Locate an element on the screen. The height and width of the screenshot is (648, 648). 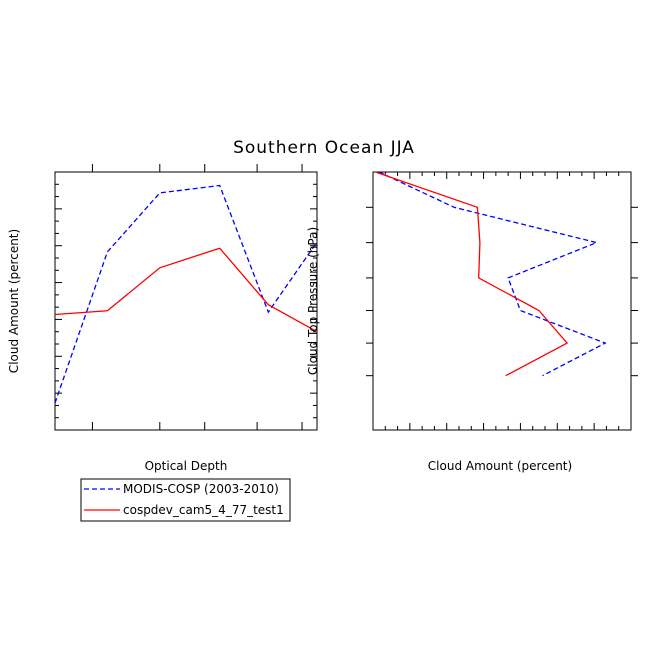
legend-box is located at coordinates (185, 500).